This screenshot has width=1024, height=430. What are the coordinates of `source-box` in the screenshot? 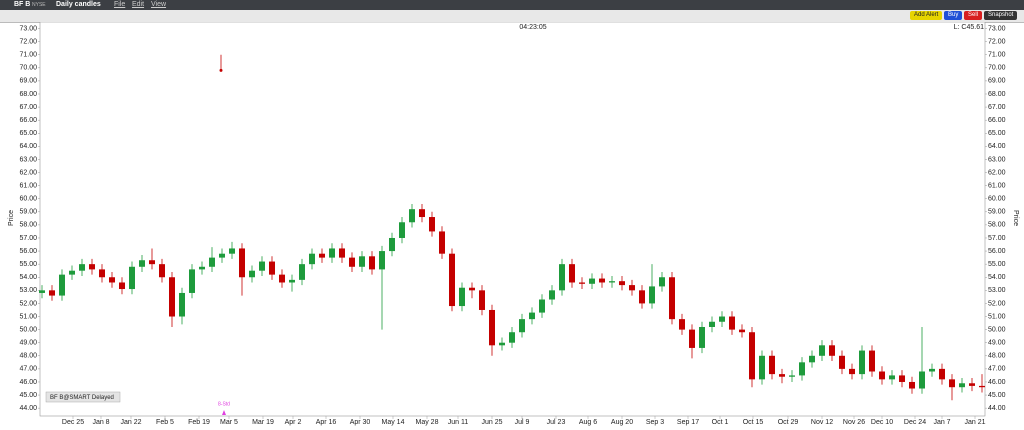 It's located at (83, 397).